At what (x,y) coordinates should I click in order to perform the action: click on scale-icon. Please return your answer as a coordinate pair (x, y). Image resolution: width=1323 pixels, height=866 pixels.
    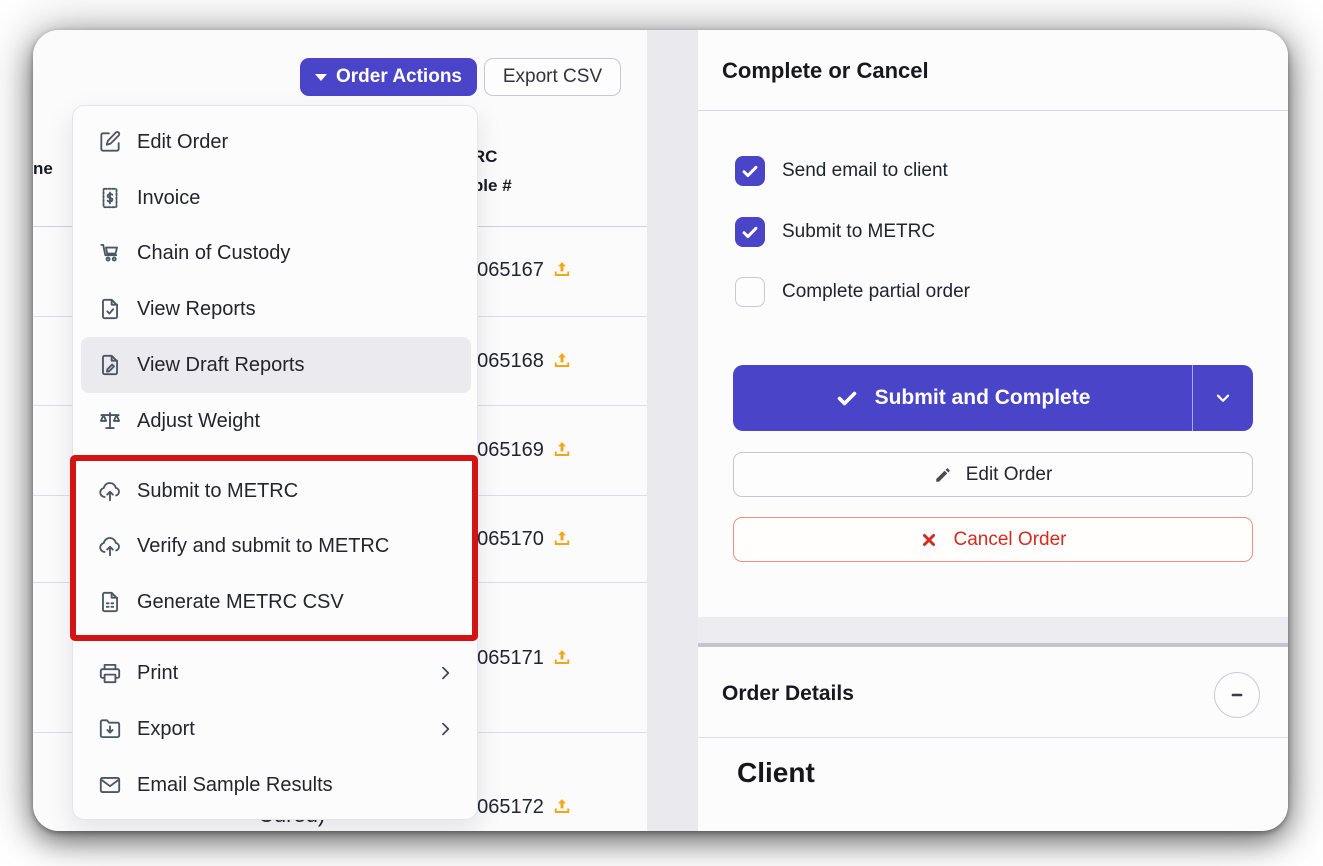
    Looking at the image, I should click on (110, 421).